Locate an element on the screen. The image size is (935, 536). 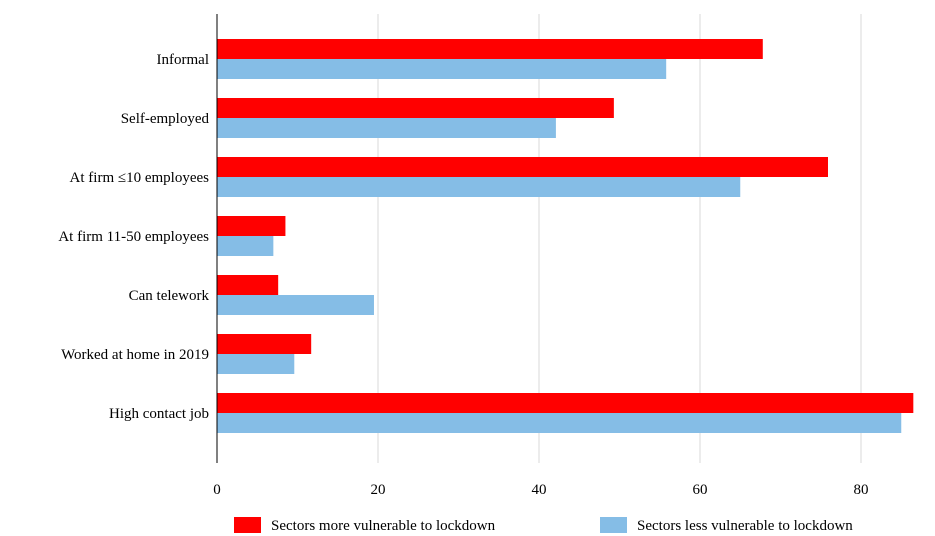
legend-swatch-more is located at coordinates (247, 525).